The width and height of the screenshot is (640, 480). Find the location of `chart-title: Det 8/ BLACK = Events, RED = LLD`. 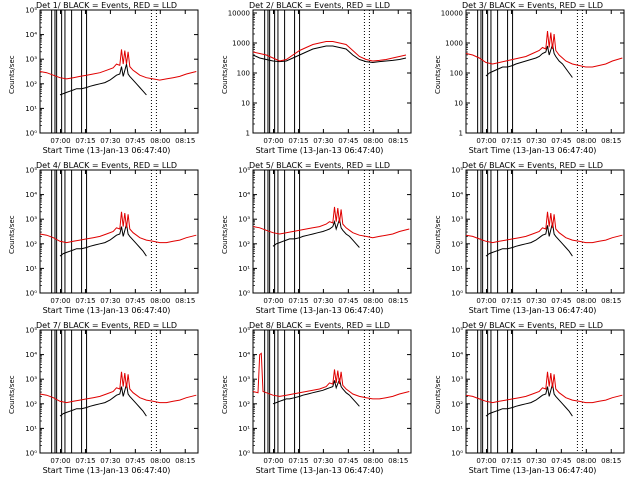

chart-title: Det 8/ BLACK = Events, RED = LLD is located at coordinates (319, 325).